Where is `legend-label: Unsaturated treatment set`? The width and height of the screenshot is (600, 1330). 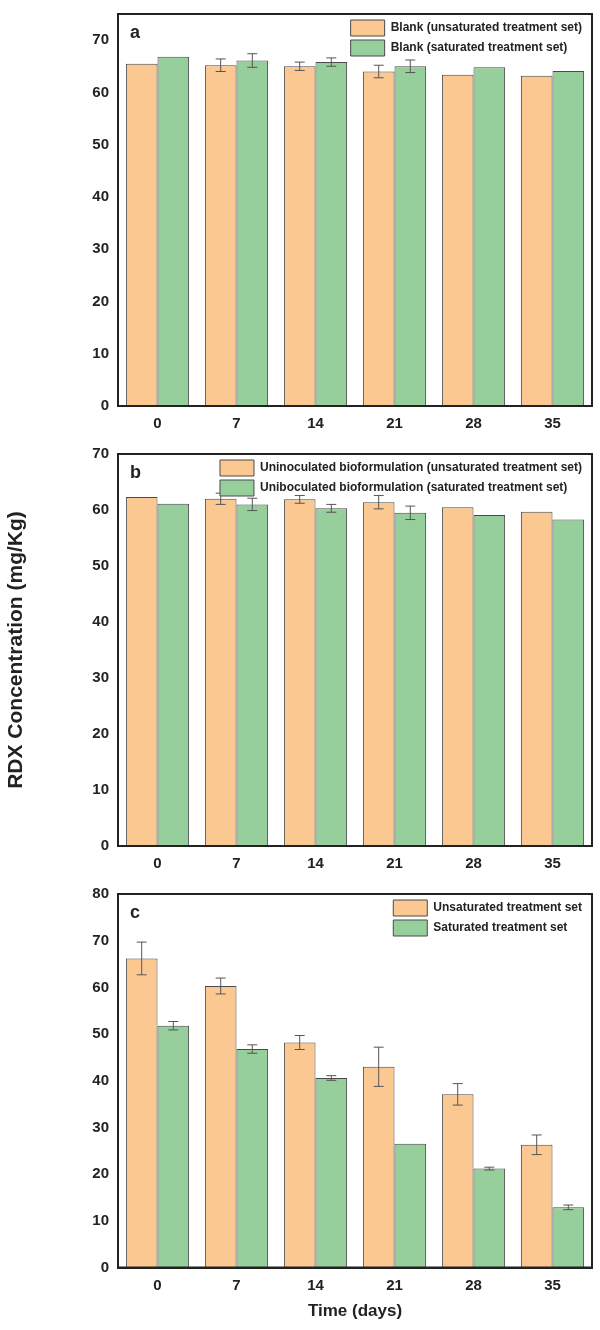
legend-label: Unsaturated treatment set is located at coordinates (508, 907).